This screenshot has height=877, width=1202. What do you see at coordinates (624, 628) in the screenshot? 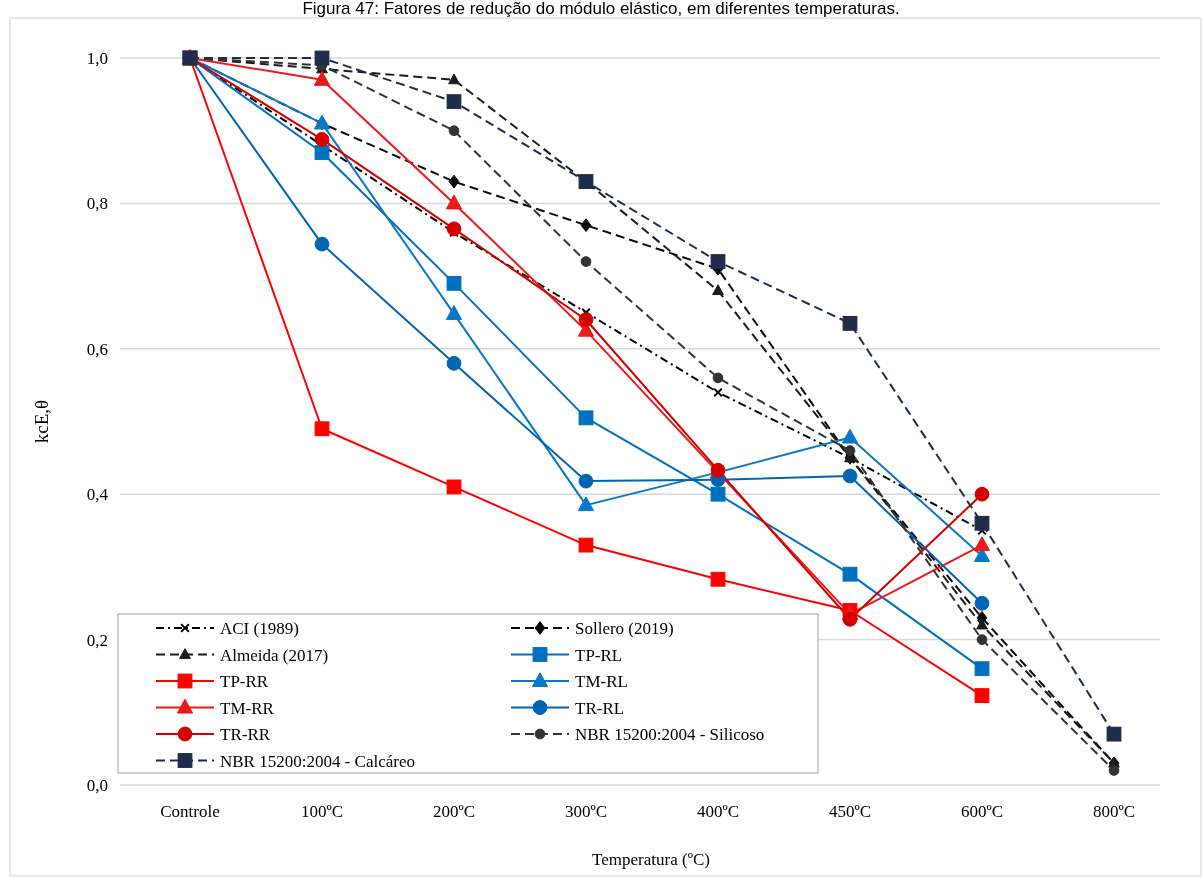
I see `legend-label: Sollero (2019)` at bounding box center [624, 628].